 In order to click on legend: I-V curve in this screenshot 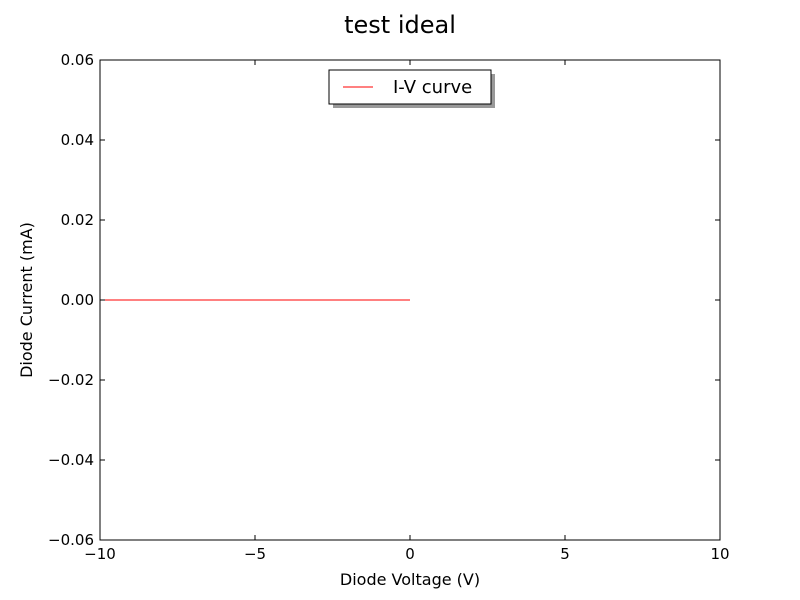, I will do `click(411, 88)`.